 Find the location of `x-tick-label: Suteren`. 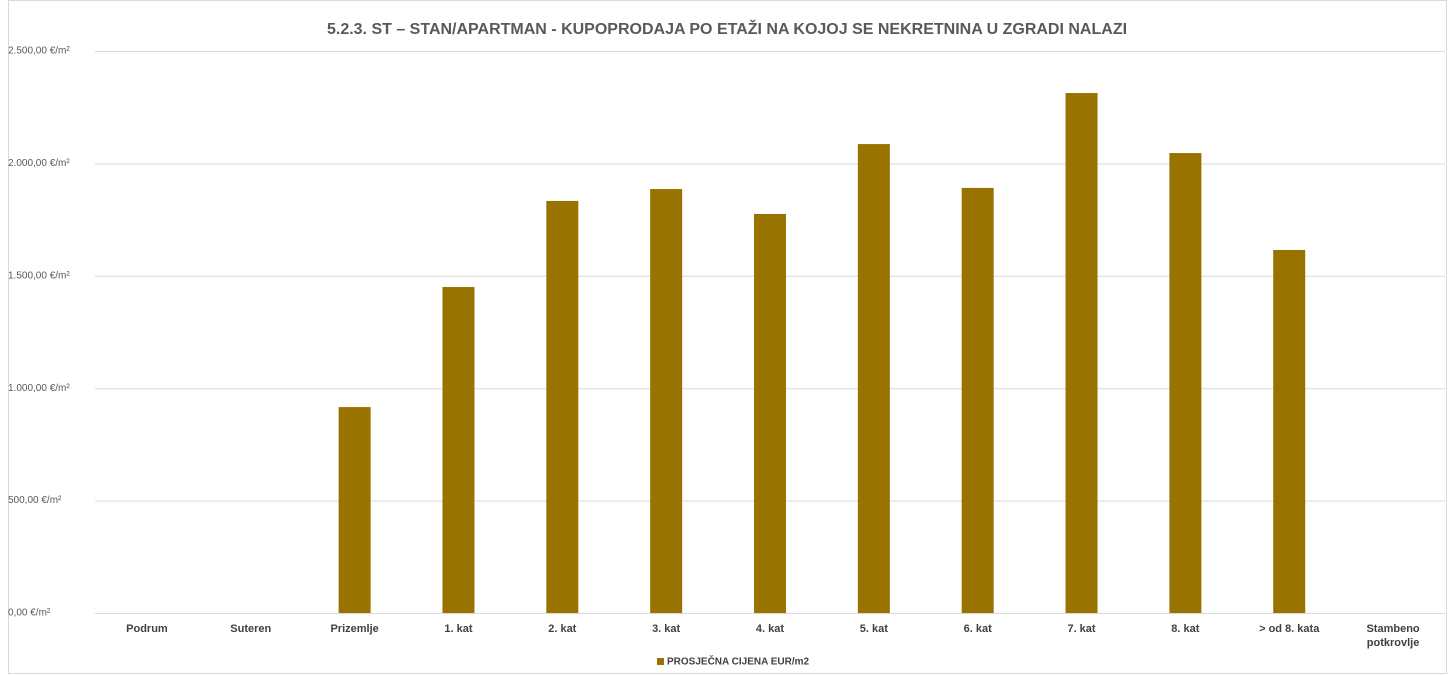

x-tick-label: Suteren is located at coordinates (251, 629).